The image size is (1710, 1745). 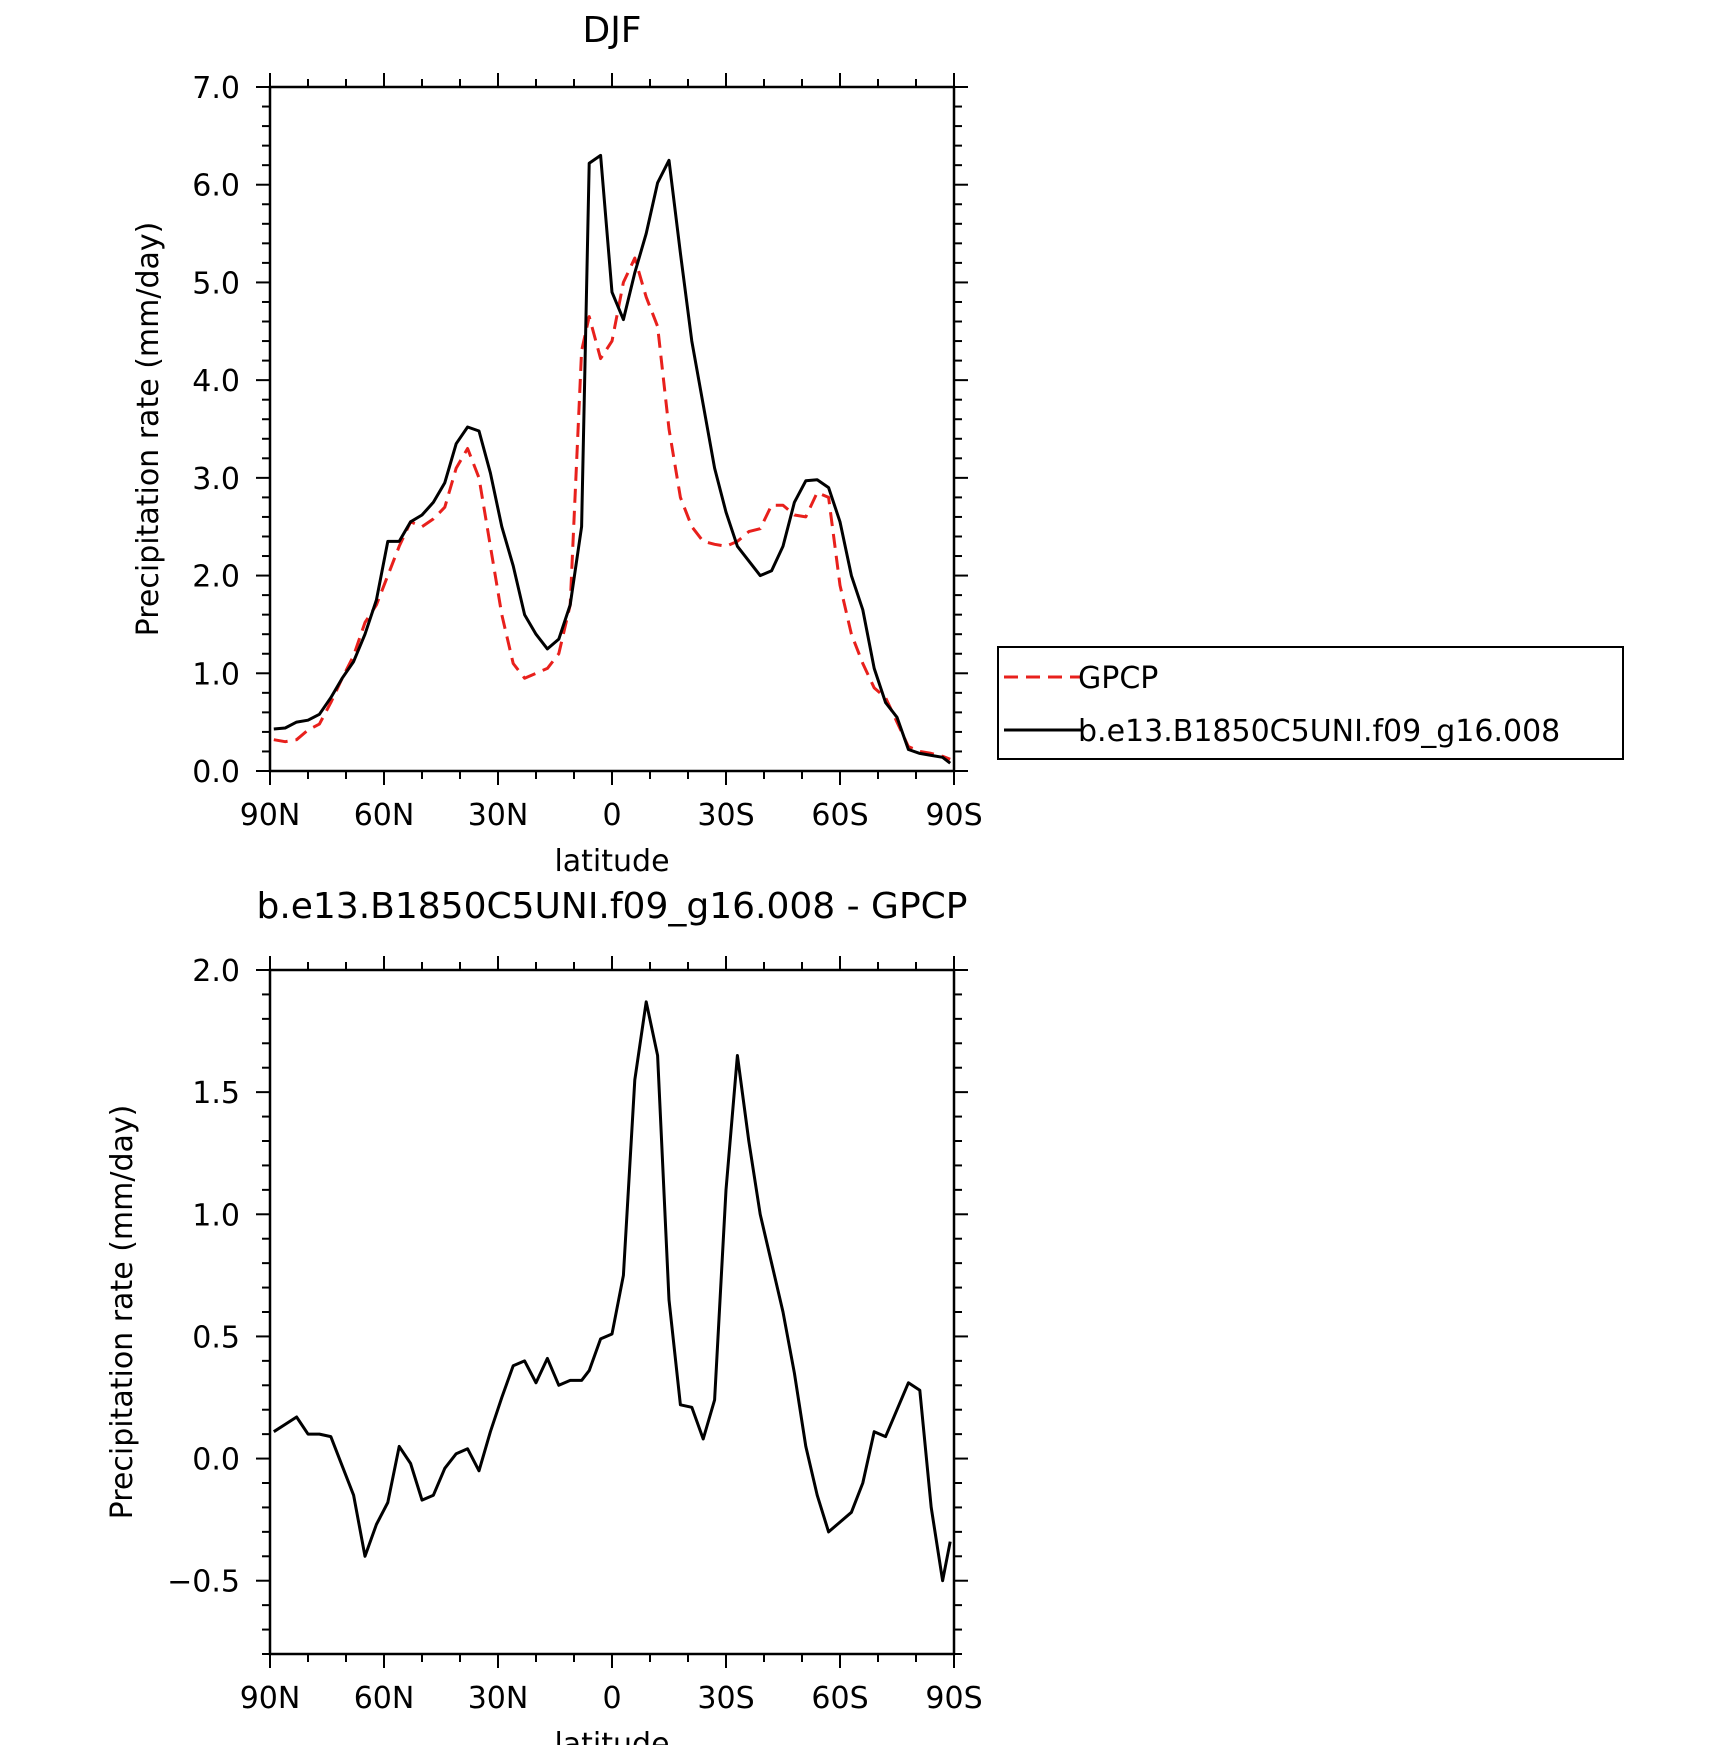 I want to click on legend: GPCP b.e13.B1850C5UNI.f09_g16.008, so click(x=1310, y=703).